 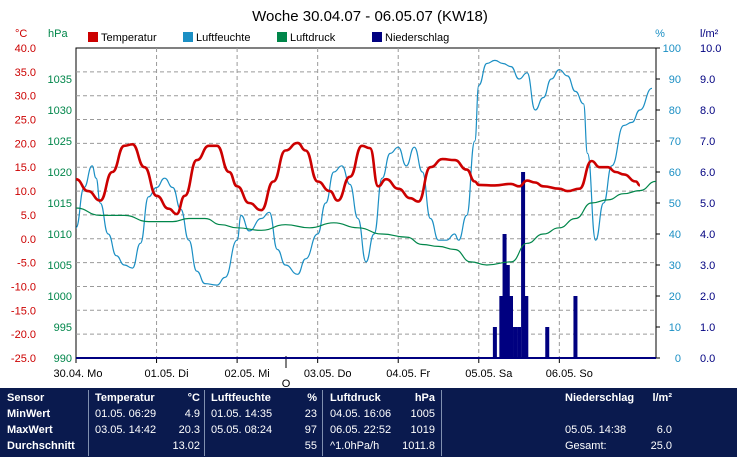 I want to click on press-tick-label: 1020, so click(x=60, y=173).